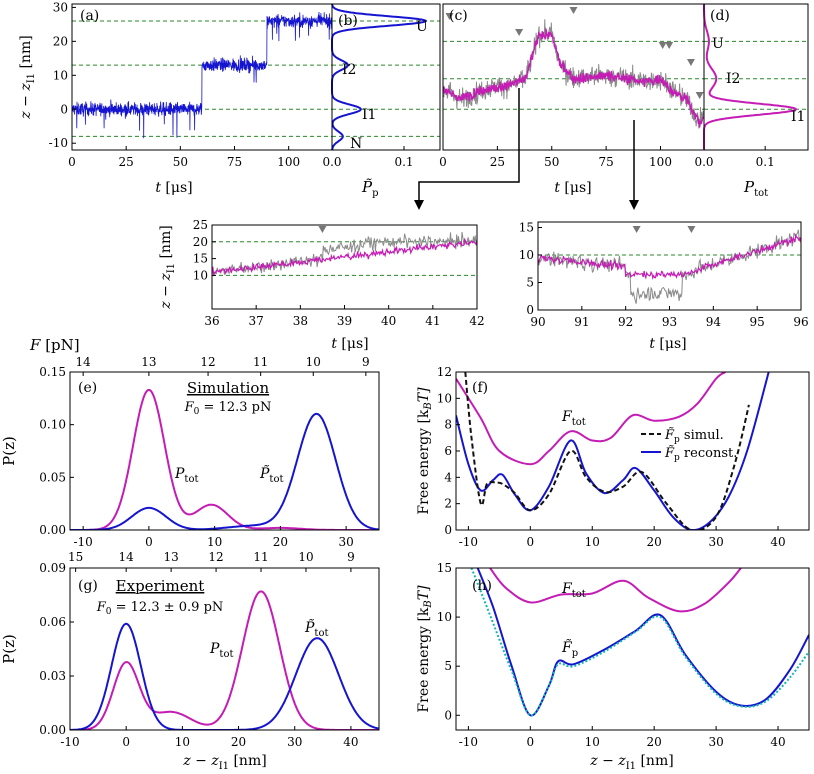 The image size is (814, 774). Describe the element at coordinates (215, 557) in the screenshot. I see `top-tick-label-g: 12` at that location.